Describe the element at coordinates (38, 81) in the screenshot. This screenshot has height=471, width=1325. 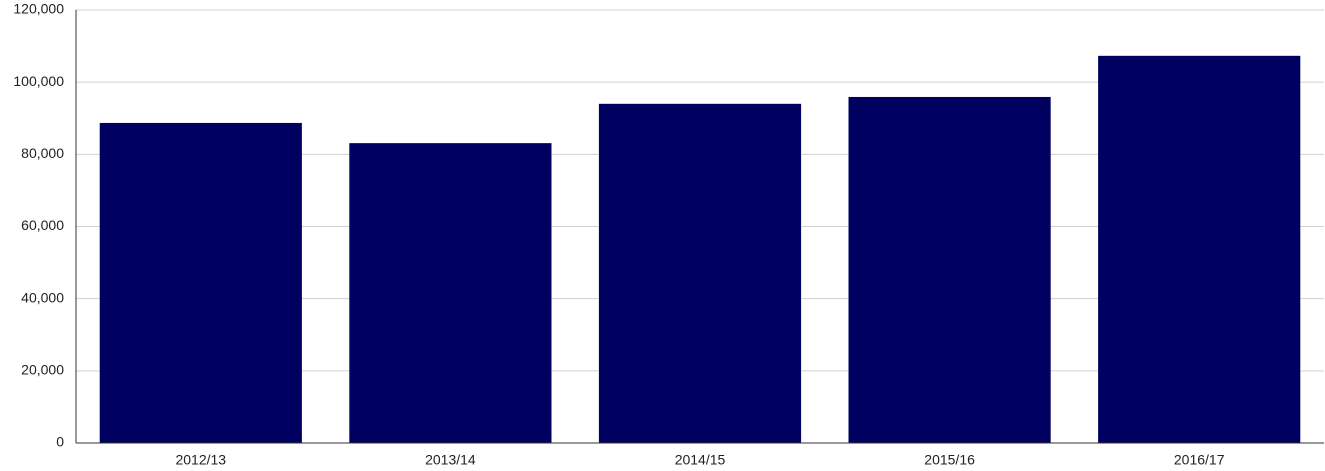
I see `y-tick-label: 100,000` at that location.